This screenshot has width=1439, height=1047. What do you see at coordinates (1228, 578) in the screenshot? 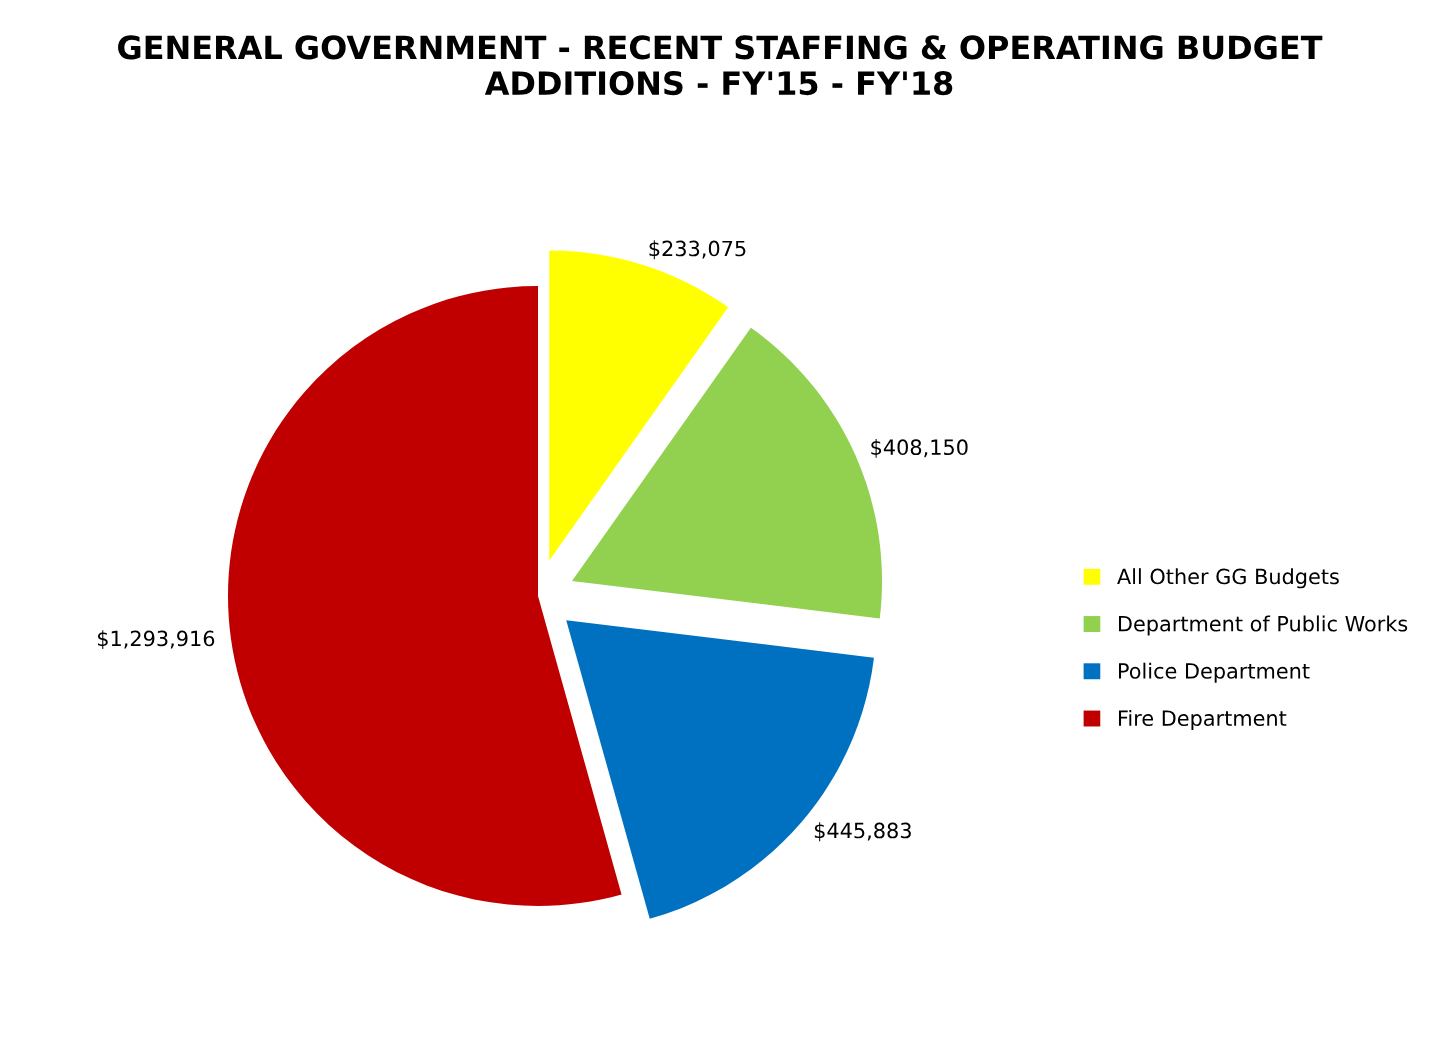
I see `legend-label: All Other GG Budgets` at bounding box center [1228, 578].